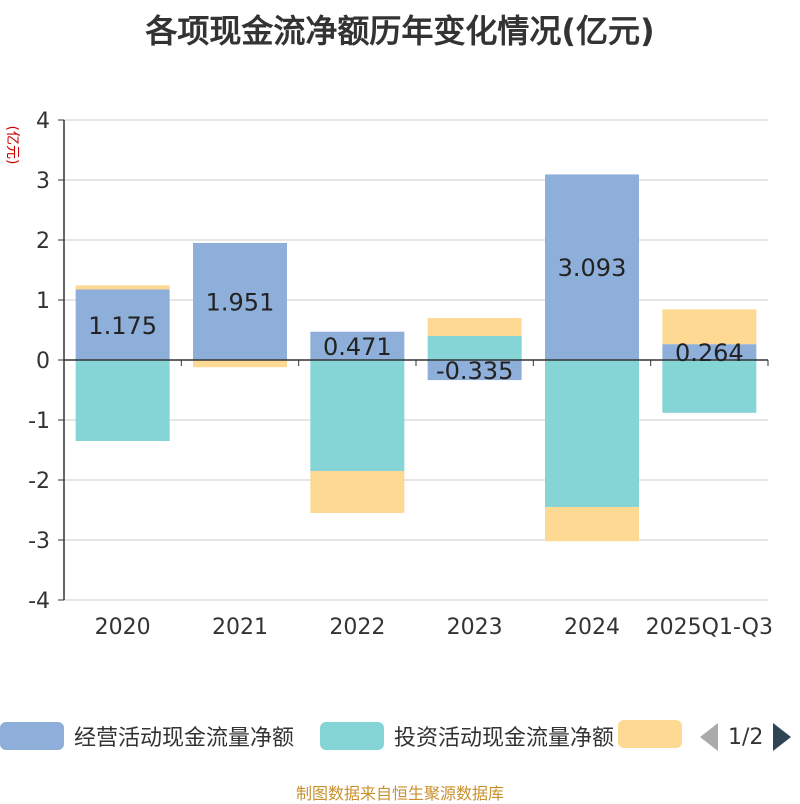 The image size is (800, 804). Describe the element at coordinates (43, 361) in the screenshot. I see `y-tick-label: 0` at that location.